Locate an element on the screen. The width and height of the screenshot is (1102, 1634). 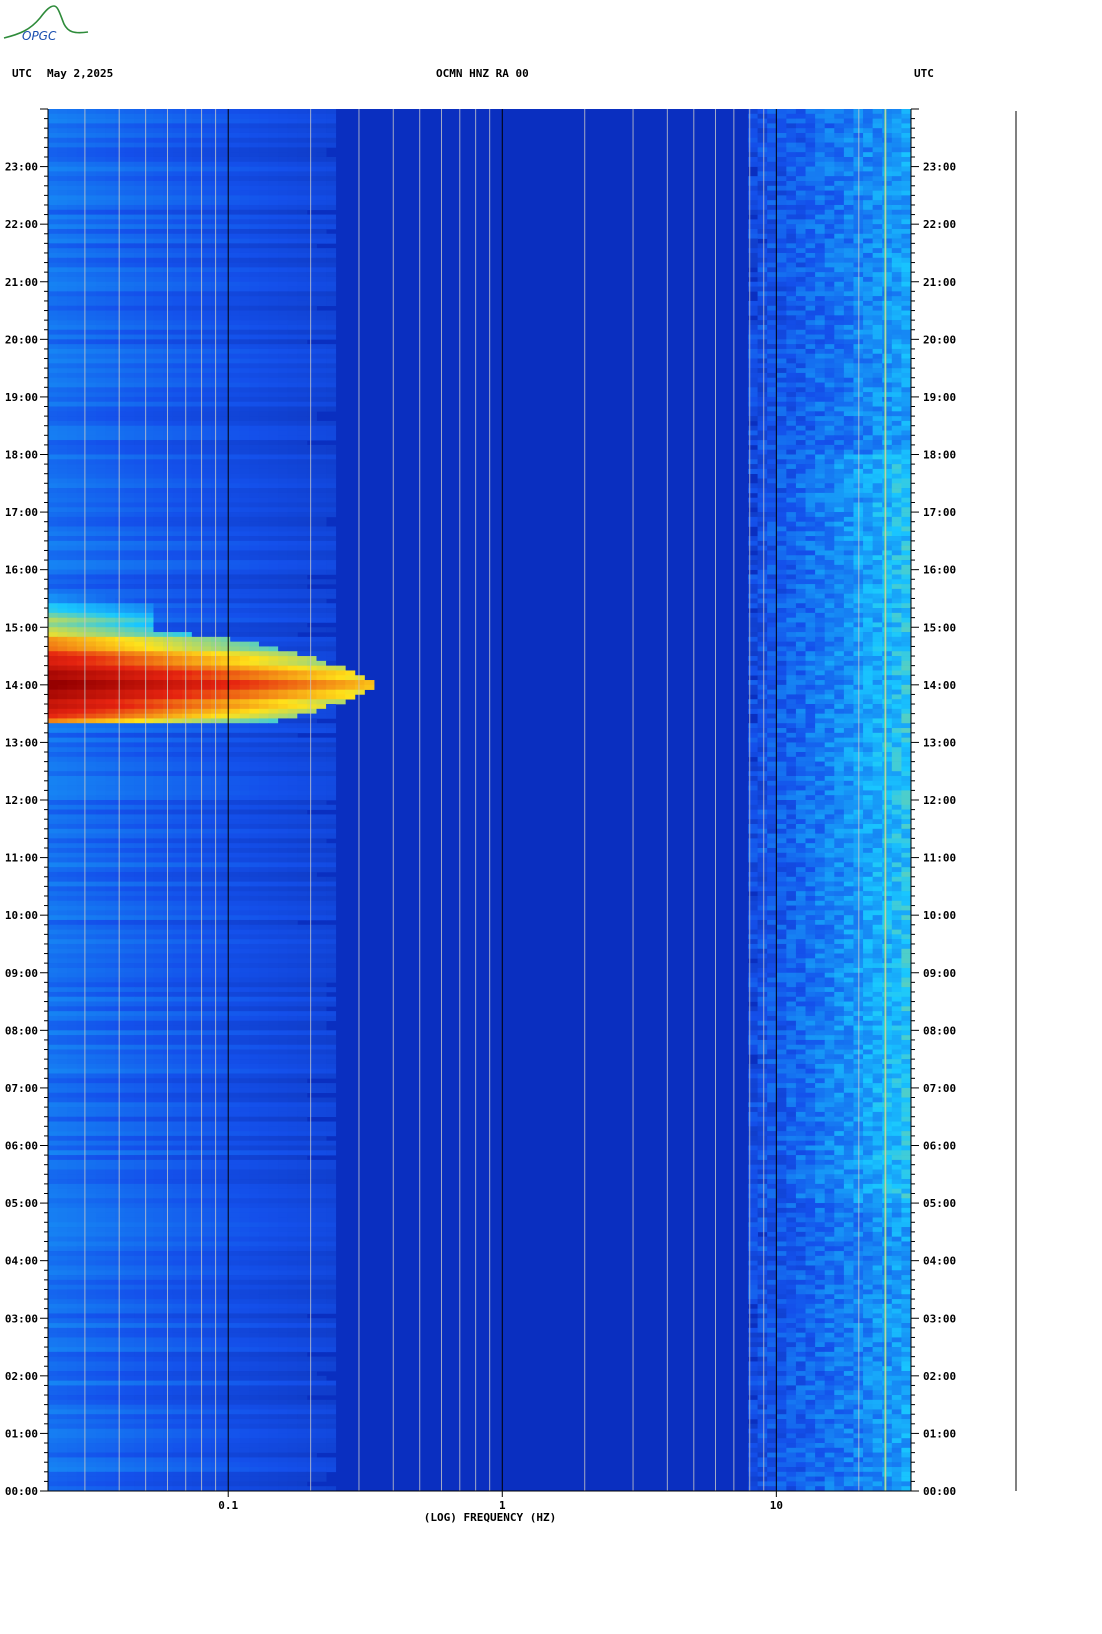
x-axis-label: (LOG) FREQUENCY (HZ) is located at coordinates (490, 1517).